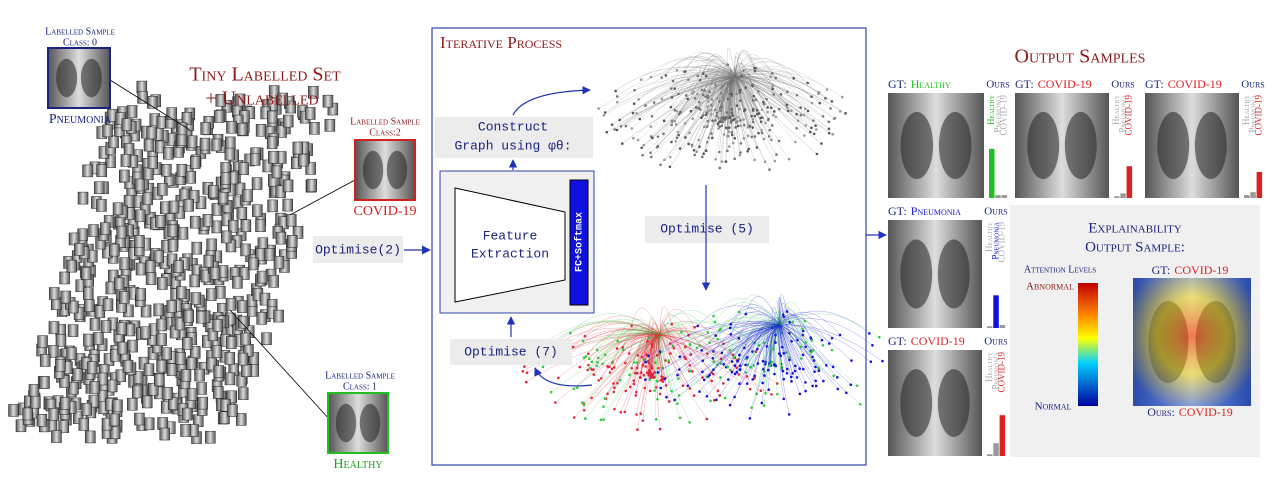 The image size is (1280, 493). I want to click on graph-top, so click(722, 109).